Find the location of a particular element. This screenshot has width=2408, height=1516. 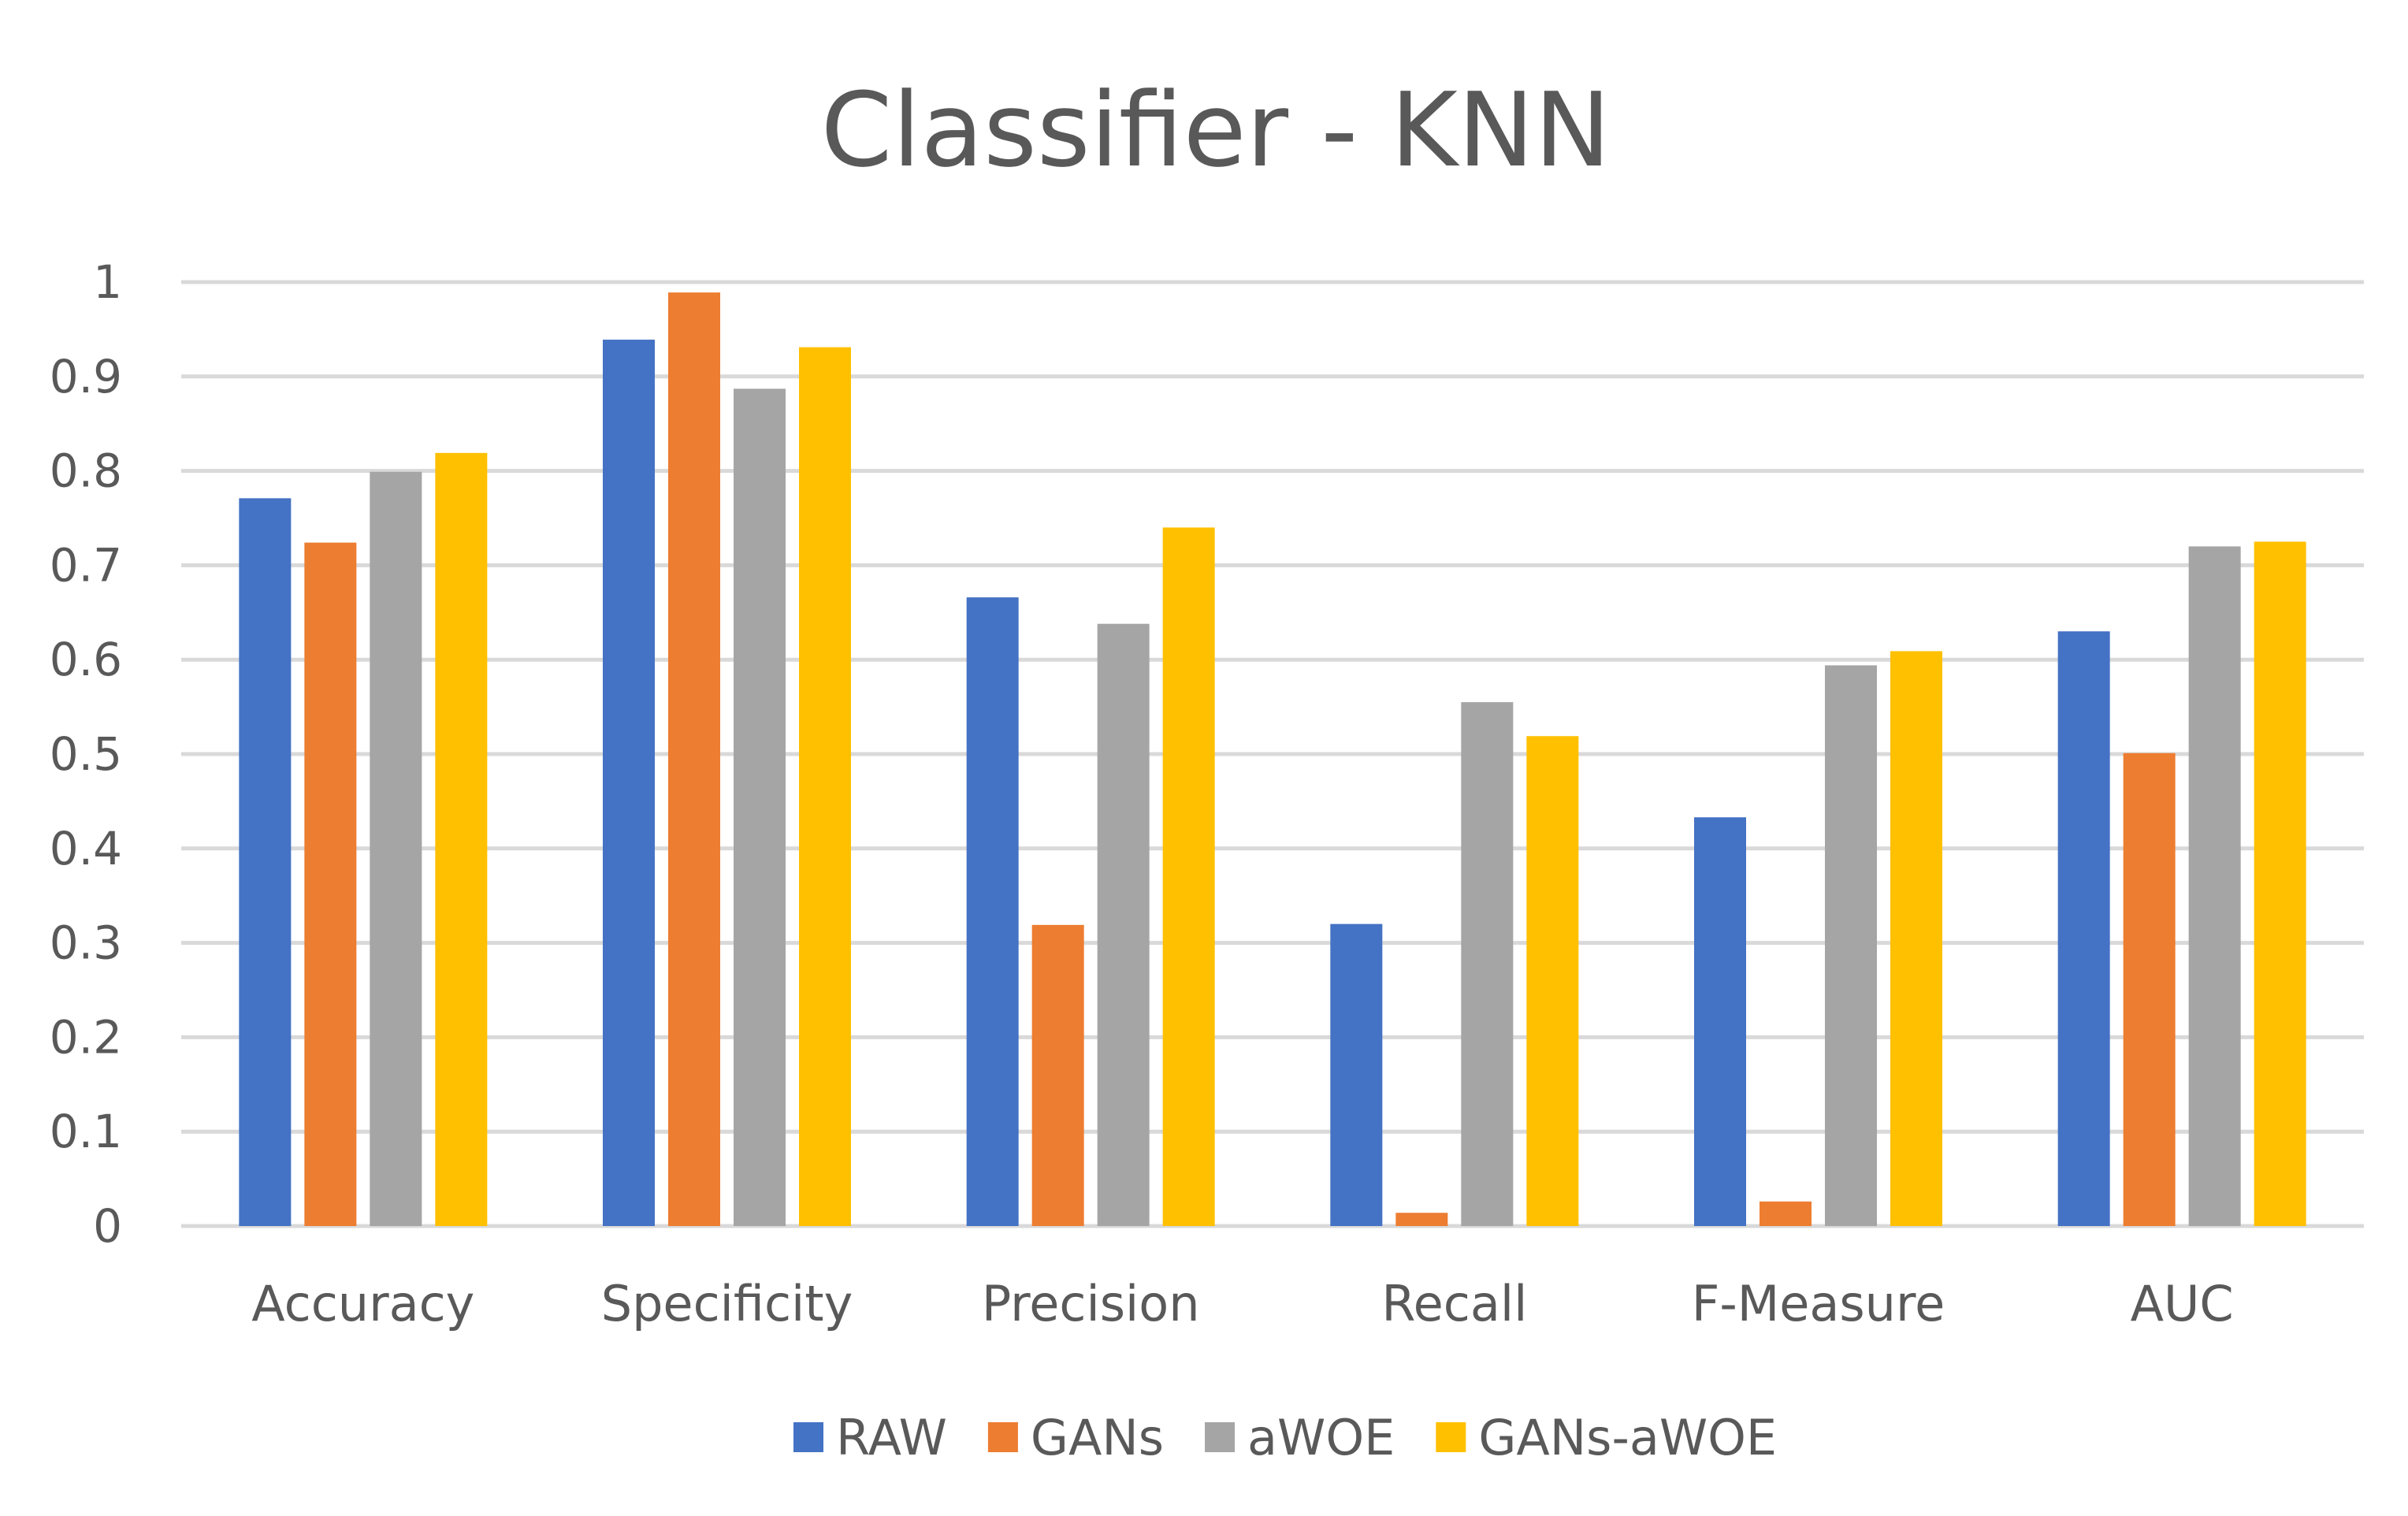

legend-label: GANs-aWOE is located at coordinates (1628, 1437).